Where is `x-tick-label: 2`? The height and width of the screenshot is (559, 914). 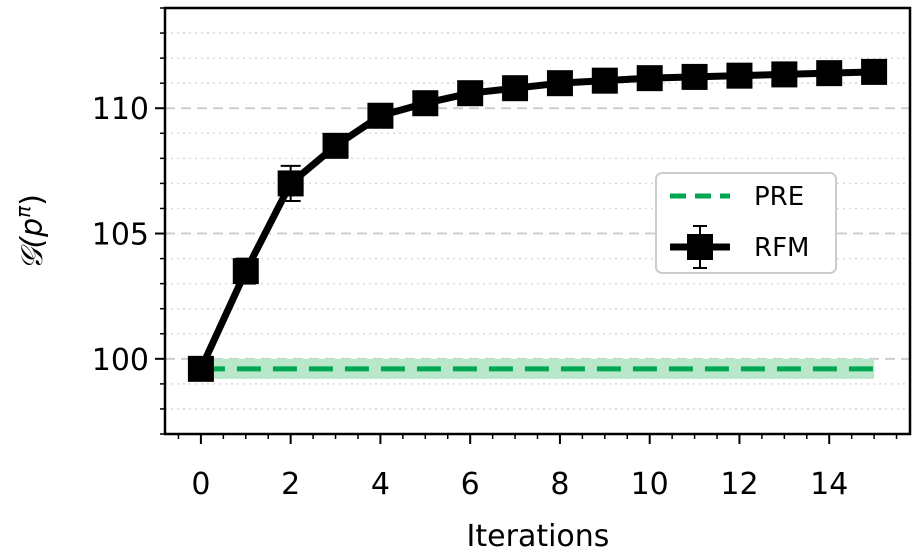
x-tick-label: 2 is located at coordinates (290, 484).